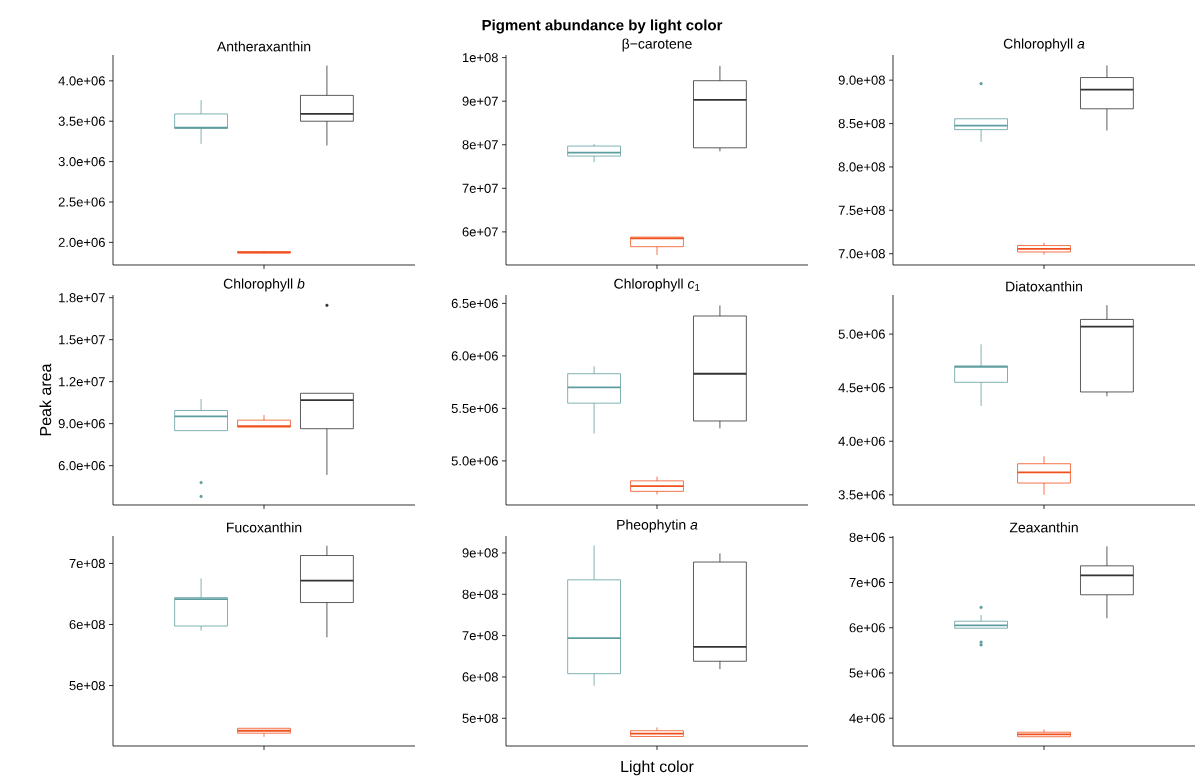 The height and width of the screenshot is (780, 1197). What do you see at coordinates (657, 45) in the screenshot?
I see `chart-title: β−carotene` at bounding box center [657, 45].